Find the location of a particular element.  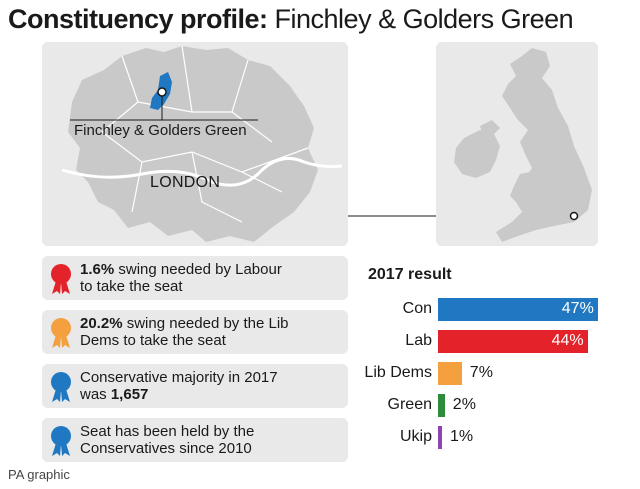

fact-text-part: to take the seat is located at coordinates (131, 286).